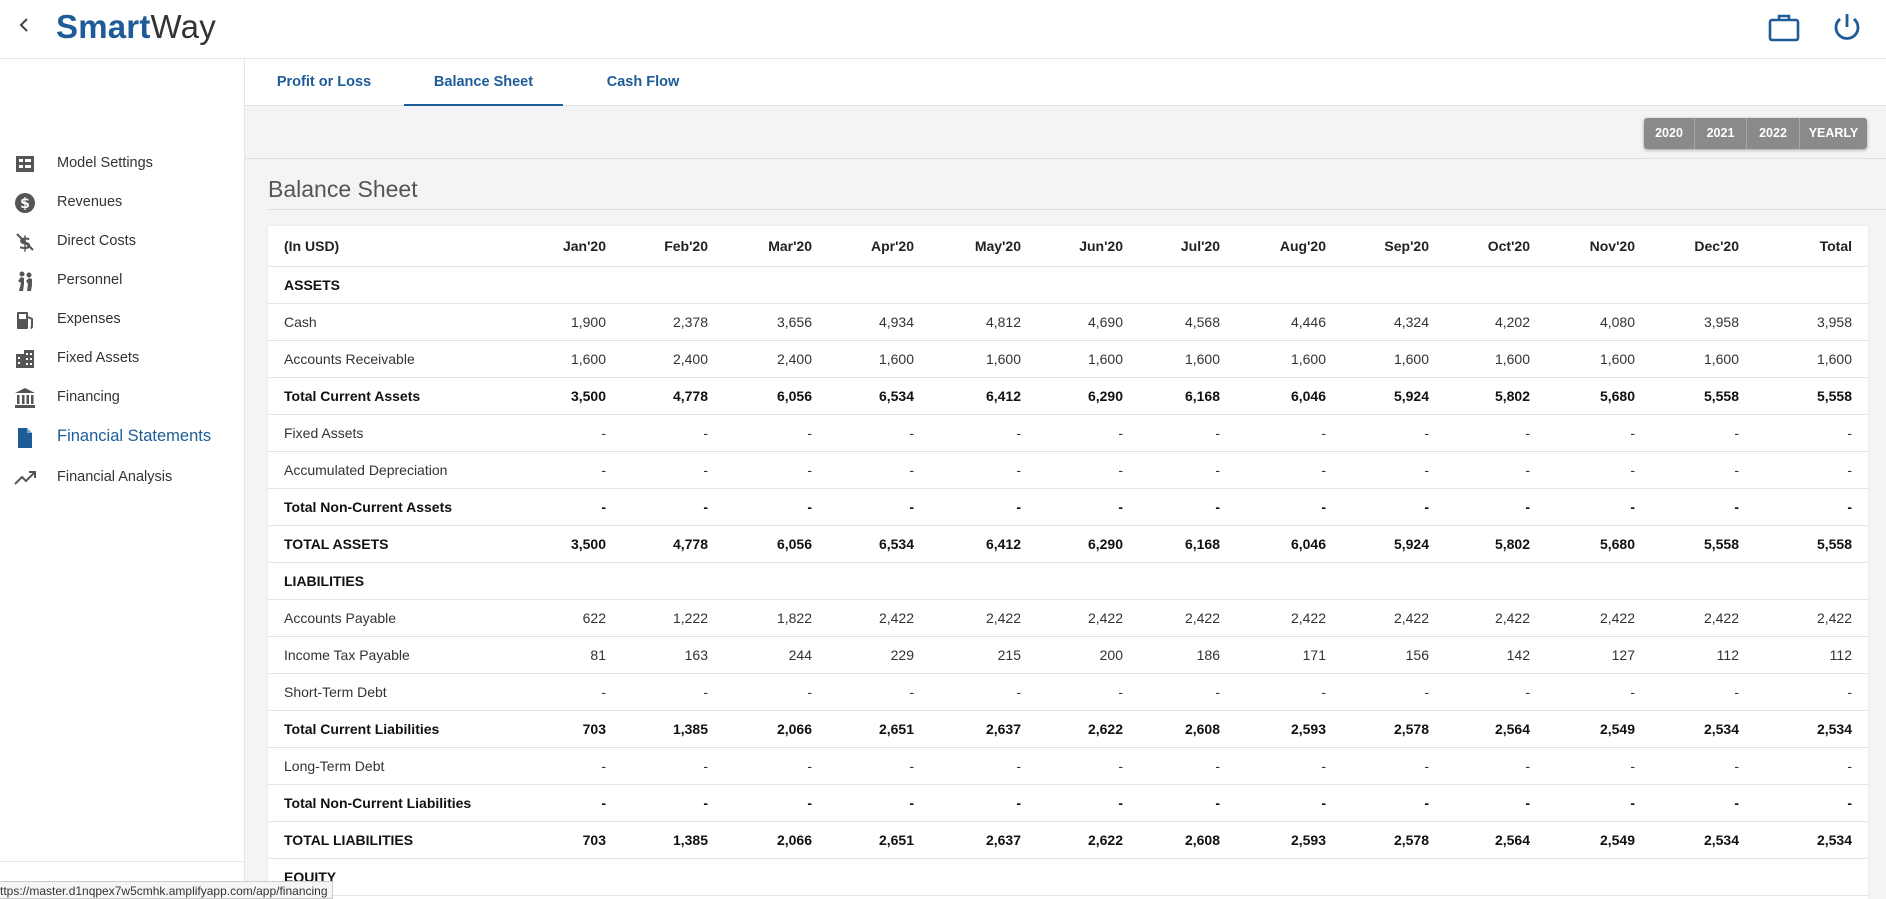 The width and height of the screenshot is (1886, 899). Describe the element at coordinates (136, 27) in the screenshot. I see `app-logo: SmartWay` at that location.